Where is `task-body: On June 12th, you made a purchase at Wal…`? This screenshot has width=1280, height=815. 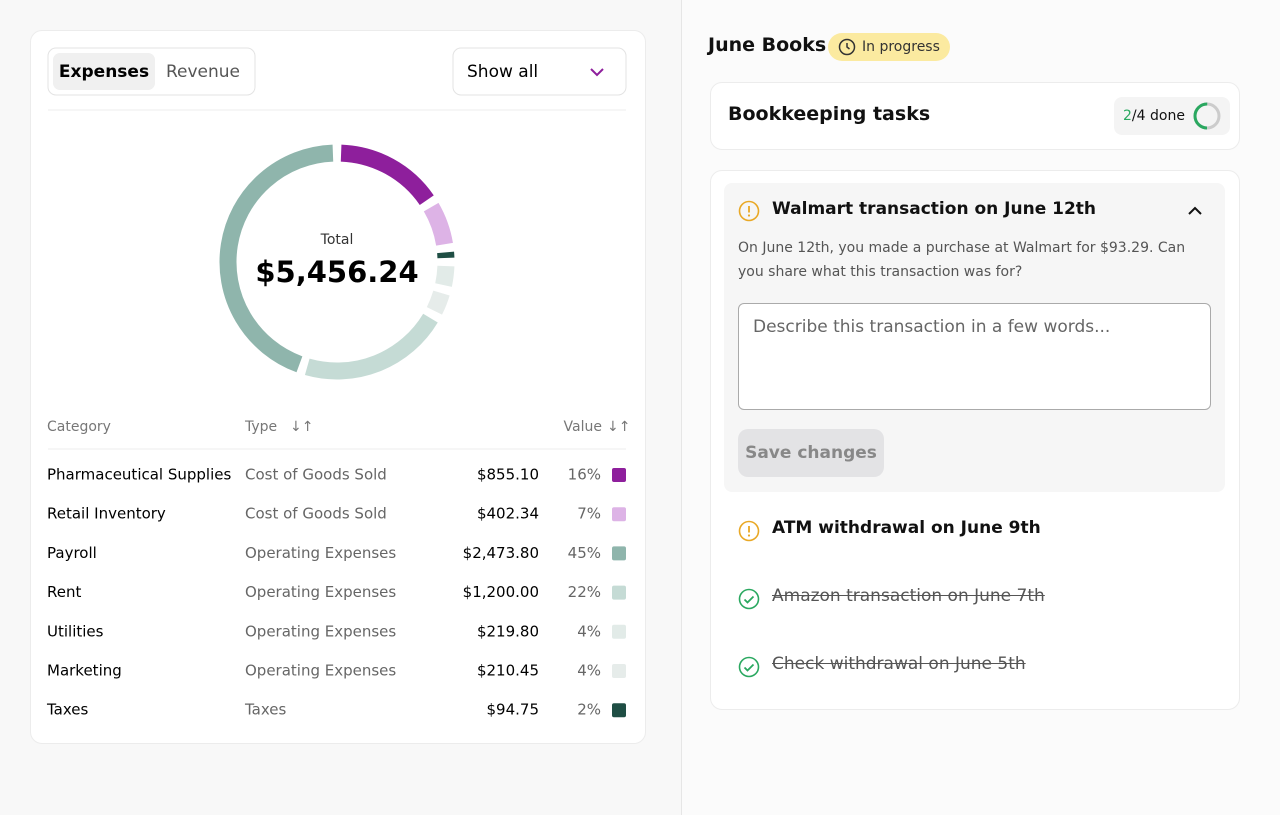 task-body: On June 12th, you made a purchase at Wal… is located at coordinates (962, 260).